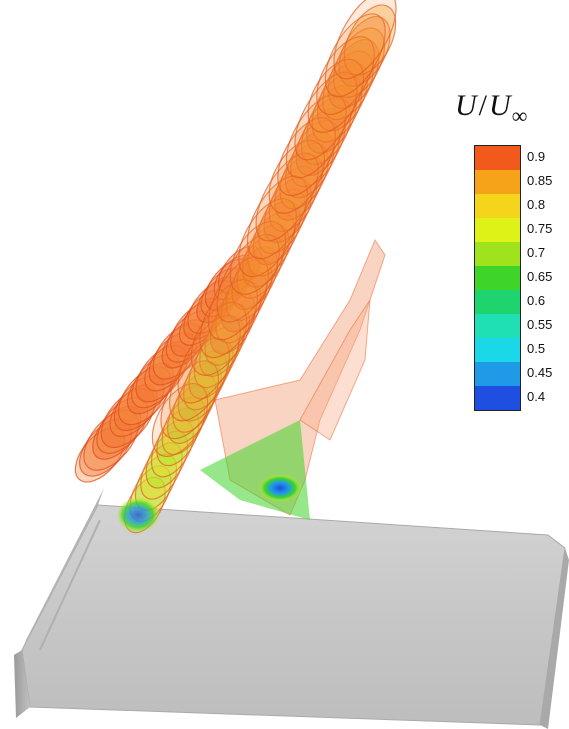 The image size is (569, 729). Describe the element at coordinates (540, 180) in the screenshot. I see `colorbar-tick-label: 0.85` at that location.